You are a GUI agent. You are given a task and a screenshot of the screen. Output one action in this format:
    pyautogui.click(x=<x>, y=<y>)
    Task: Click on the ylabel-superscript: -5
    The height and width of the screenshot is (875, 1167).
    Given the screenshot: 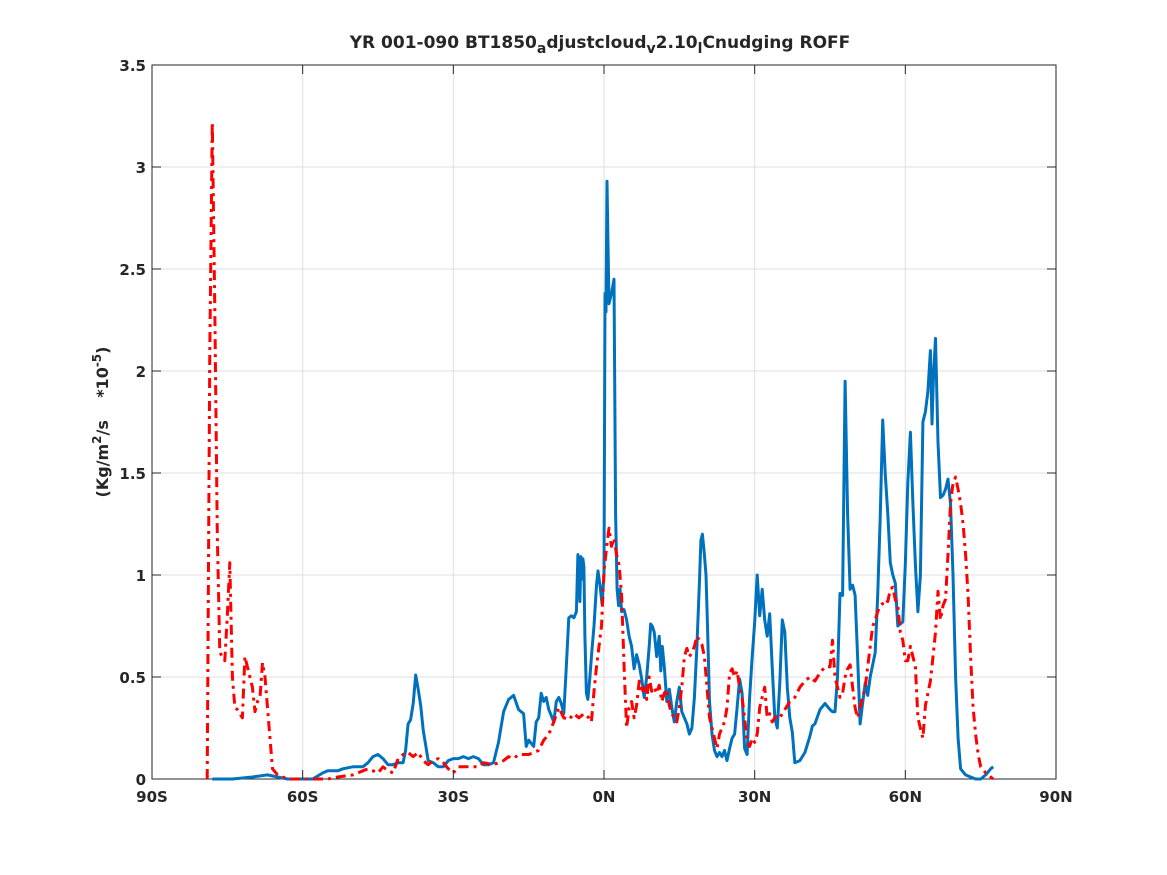 What is the action you would take?
    pyautogui.click(x=97, y=360)
    